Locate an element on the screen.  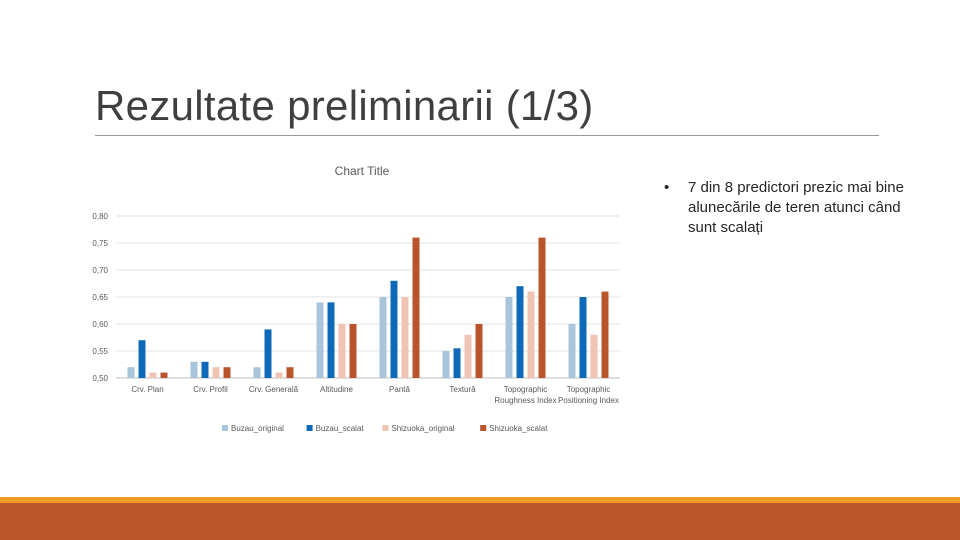
x-tick-label: Crv. Generală is located at coordinates (274, 389).